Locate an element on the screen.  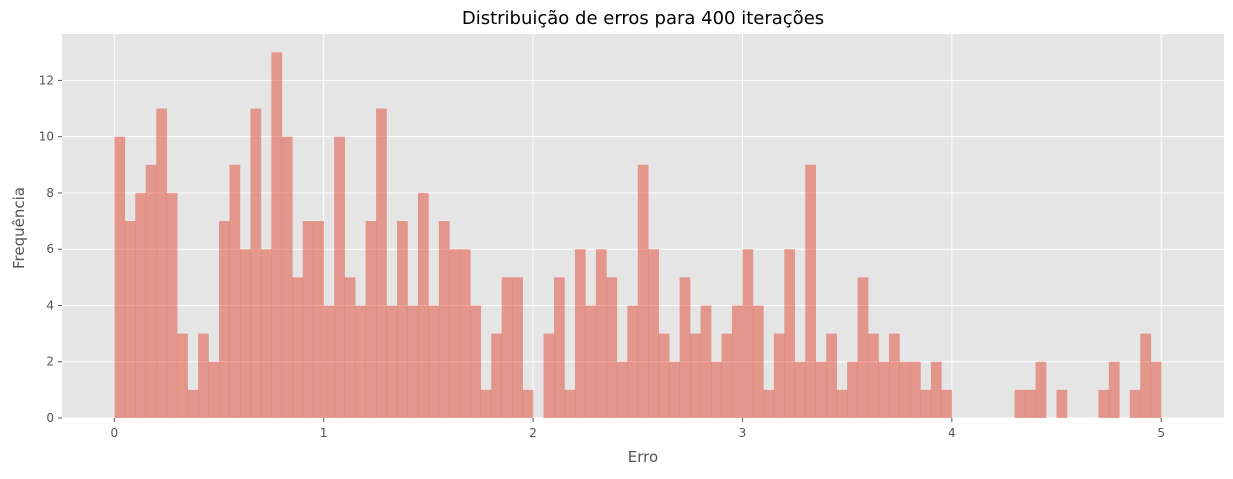
x-tick-label: 5 is located at coordinates (1161, 433).